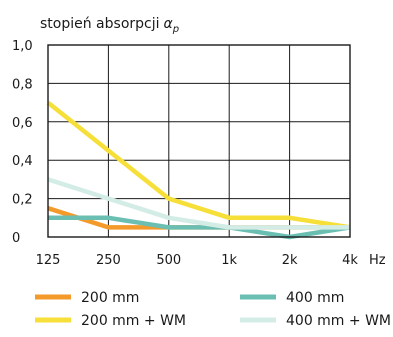  I want to click on x-tick-labels: 125 250 500 1k 2k 4k, so click(197, 260).